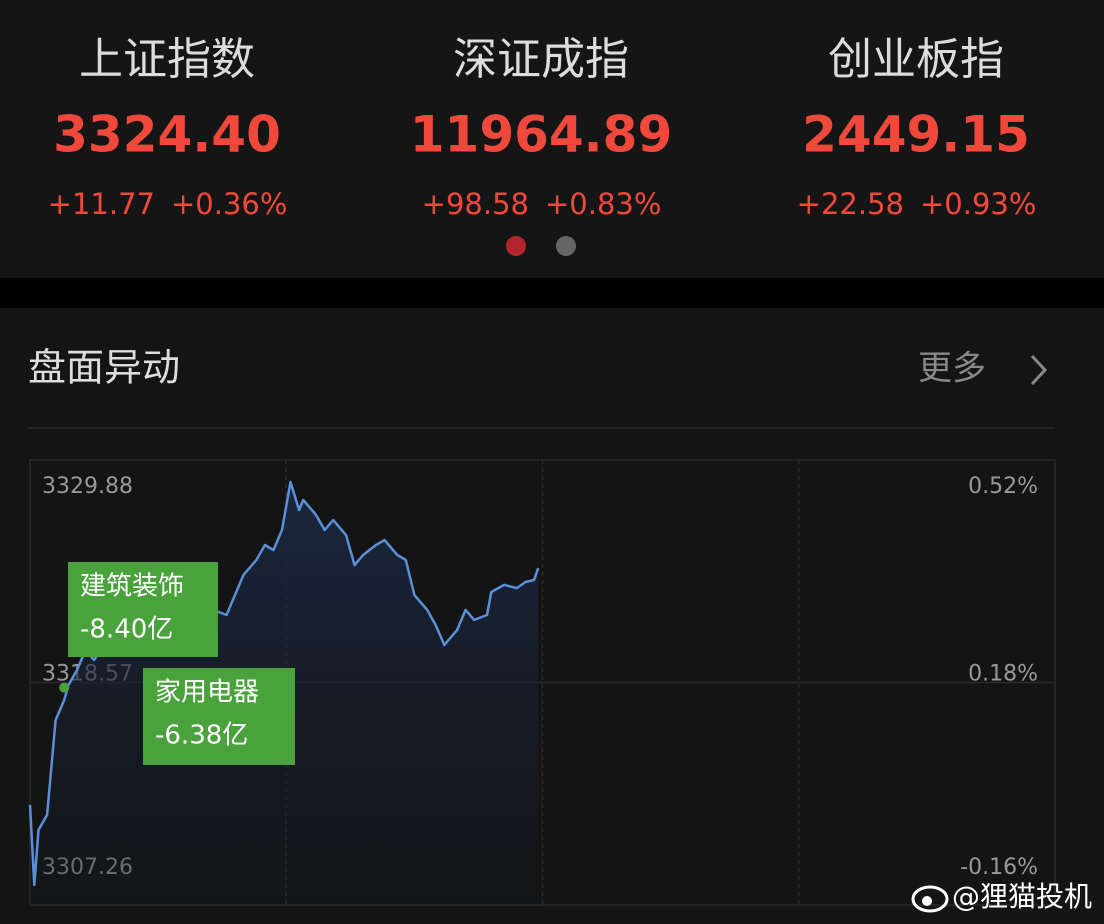 This screenshot has width=1104, height=924. Describe the element at coordinates (101, 204) in the screenshot. I see `index-change: +11.77` at that location.